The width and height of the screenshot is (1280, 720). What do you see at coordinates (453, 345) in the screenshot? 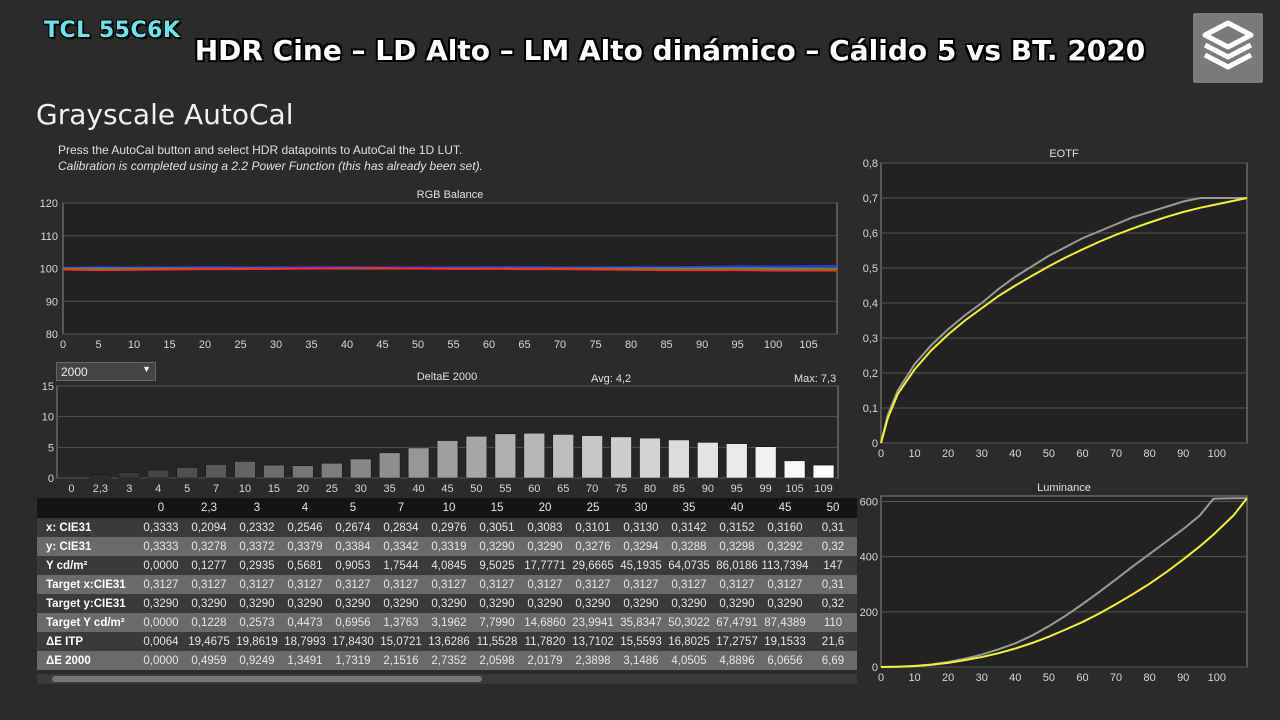
I see `x-tick-label: 55` at bounding box center [453, 345].